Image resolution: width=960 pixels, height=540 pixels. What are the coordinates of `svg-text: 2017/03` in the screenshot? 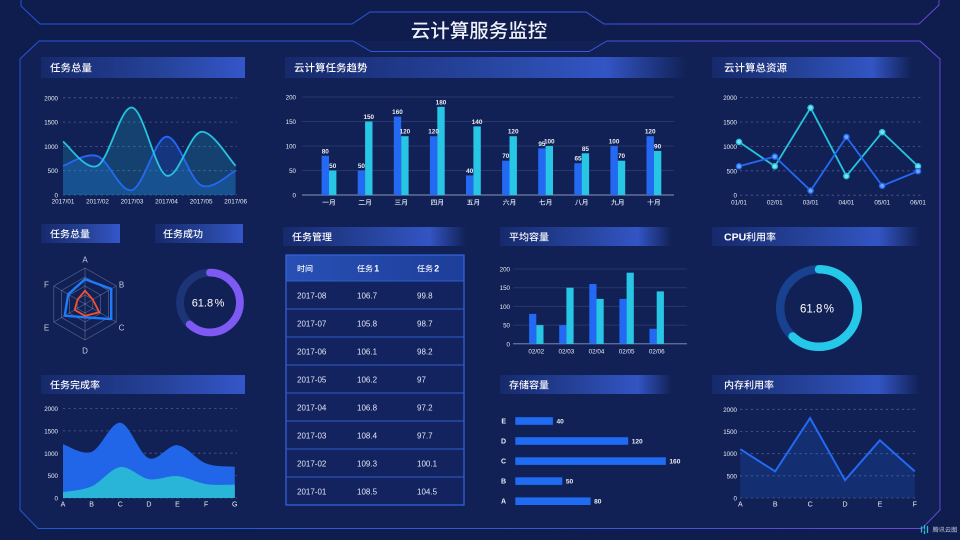 It's located at (132, 202).